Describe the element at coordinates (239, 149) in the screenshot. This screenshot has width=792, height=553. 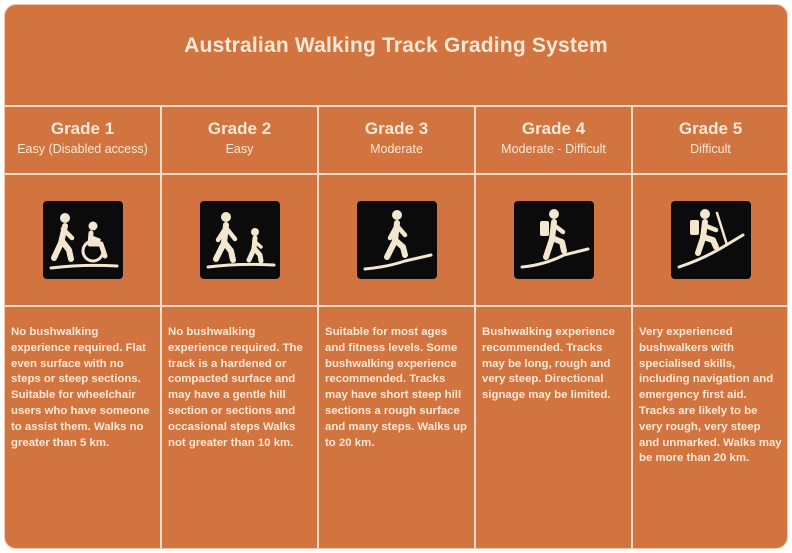
I see `grade-subtitle: Easy` at that location.